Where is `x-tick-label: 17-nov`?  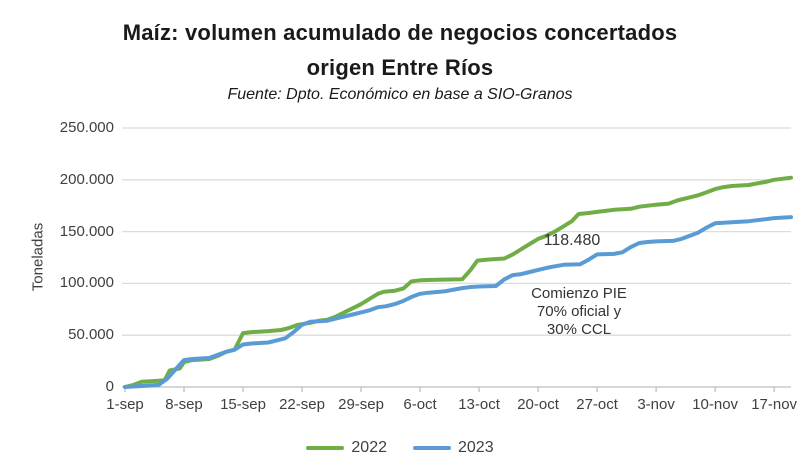
x-tick-label: 17-nov is located at coordinates (774, 404).